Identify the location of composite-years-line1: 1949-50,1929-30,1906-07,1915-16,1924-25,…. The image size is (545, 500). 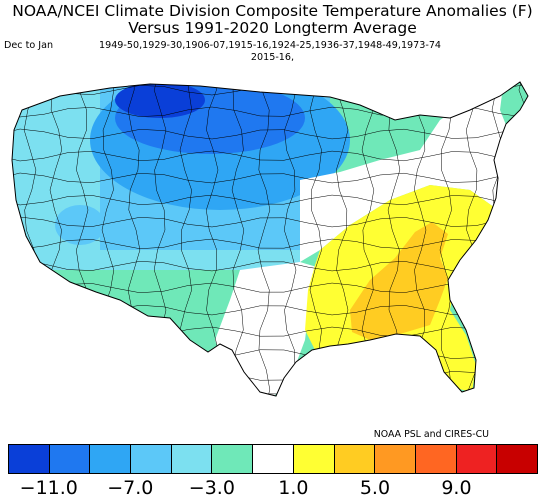
(270, 45).